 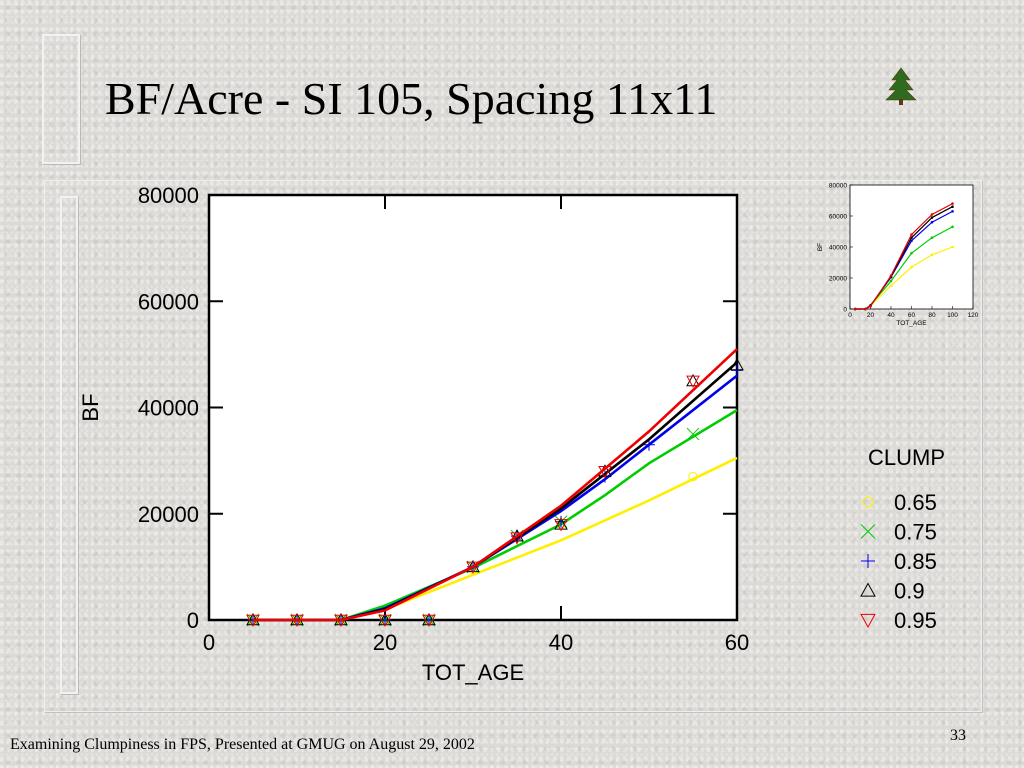 What do you see at coordinates (838, 248) in the screenshot?
I see `inset-y-tick-label: 40000` at bounding box center [838, 248].